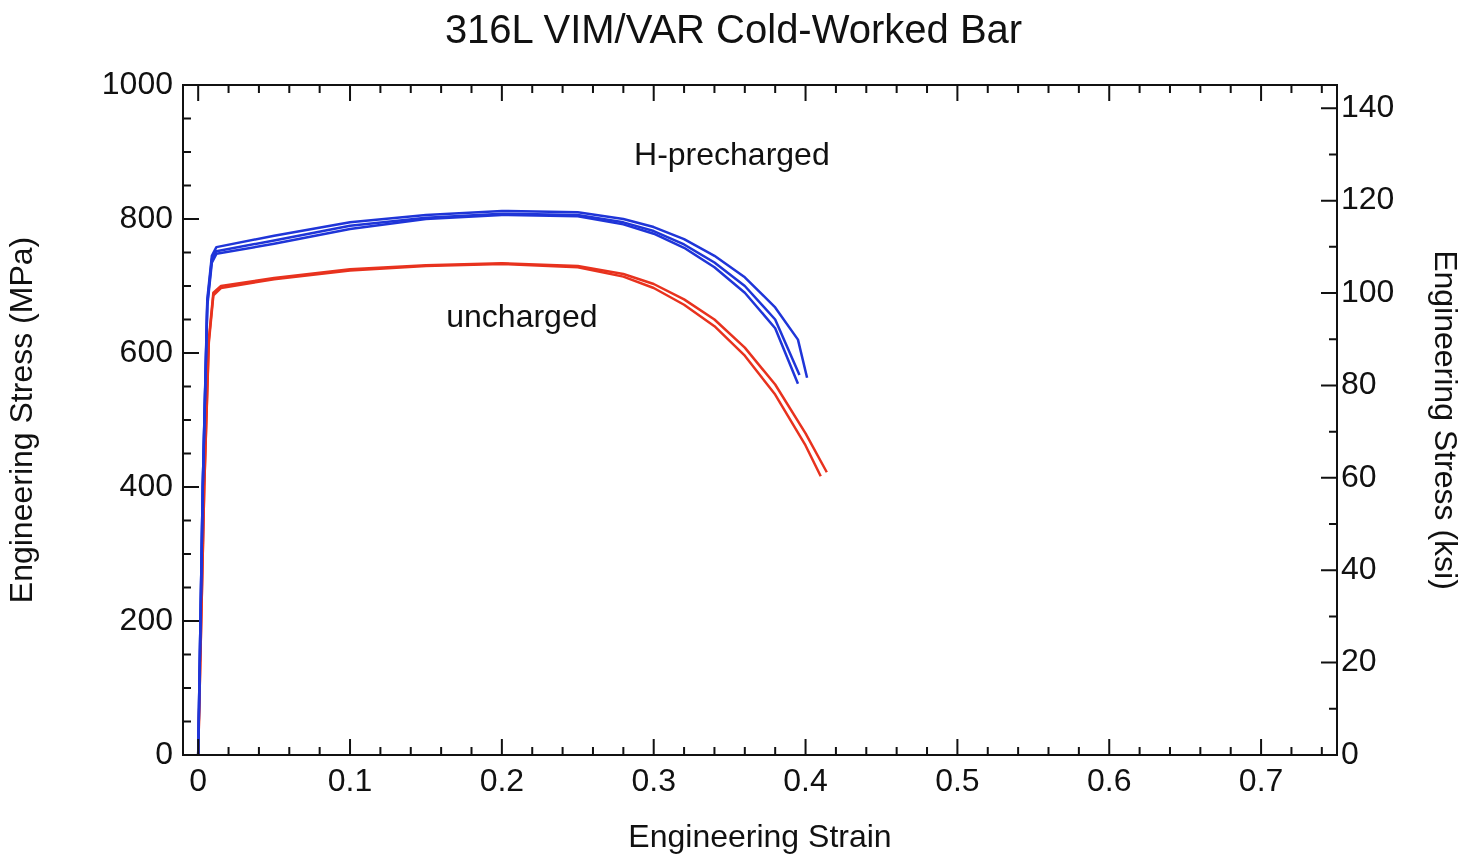  Describe the element at coordinates (522, 316) in the screenshot. I see `series-label: uncharged` at that location.